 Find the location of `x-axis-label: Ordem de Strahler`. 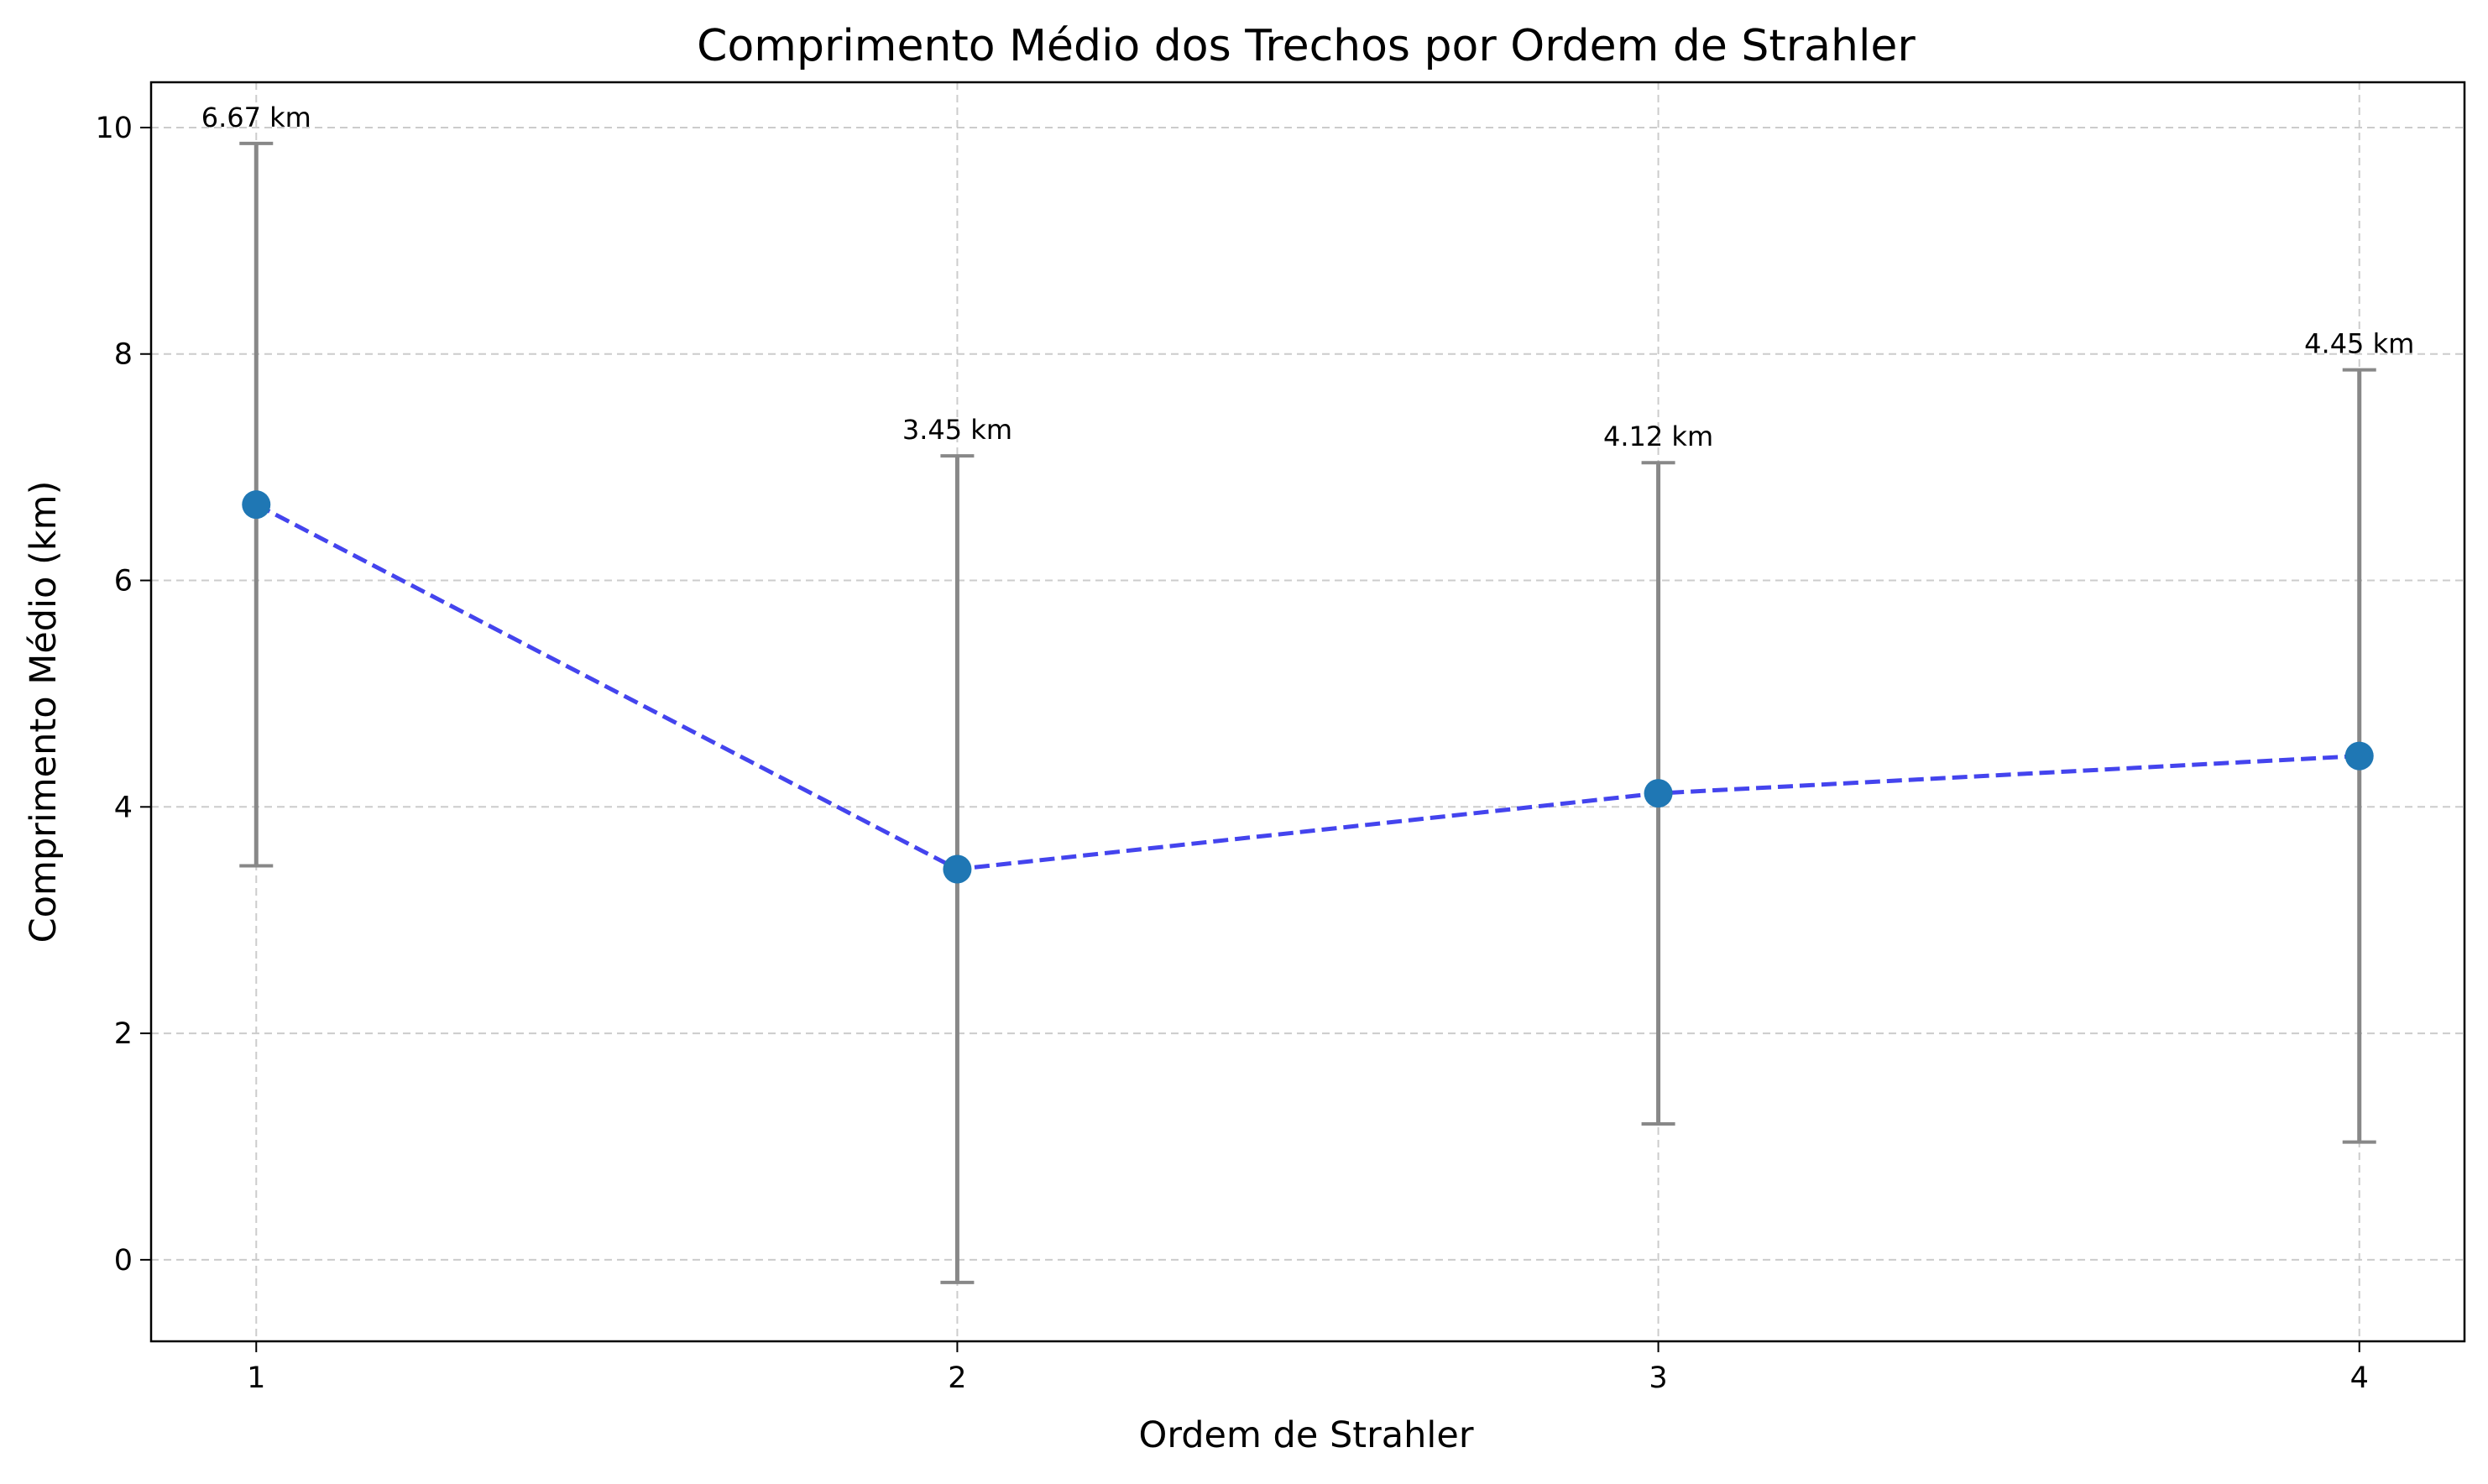

x-axis-label: Ordem de Strahler is located at coordinates (1305, 1435).